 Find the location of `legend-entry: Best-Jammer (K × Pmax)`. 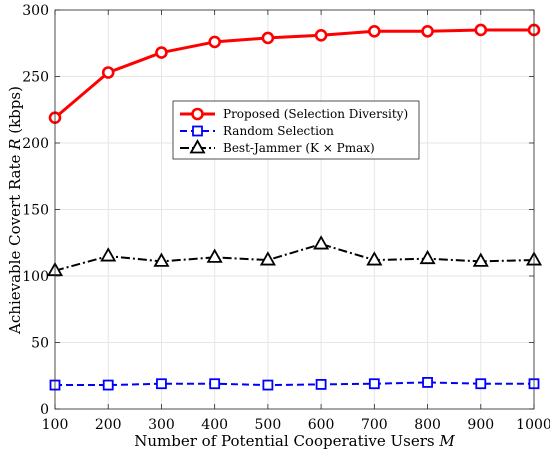

legend-entry: Best-Jammer (K × Pmax) is located at coordinates (299, 148).